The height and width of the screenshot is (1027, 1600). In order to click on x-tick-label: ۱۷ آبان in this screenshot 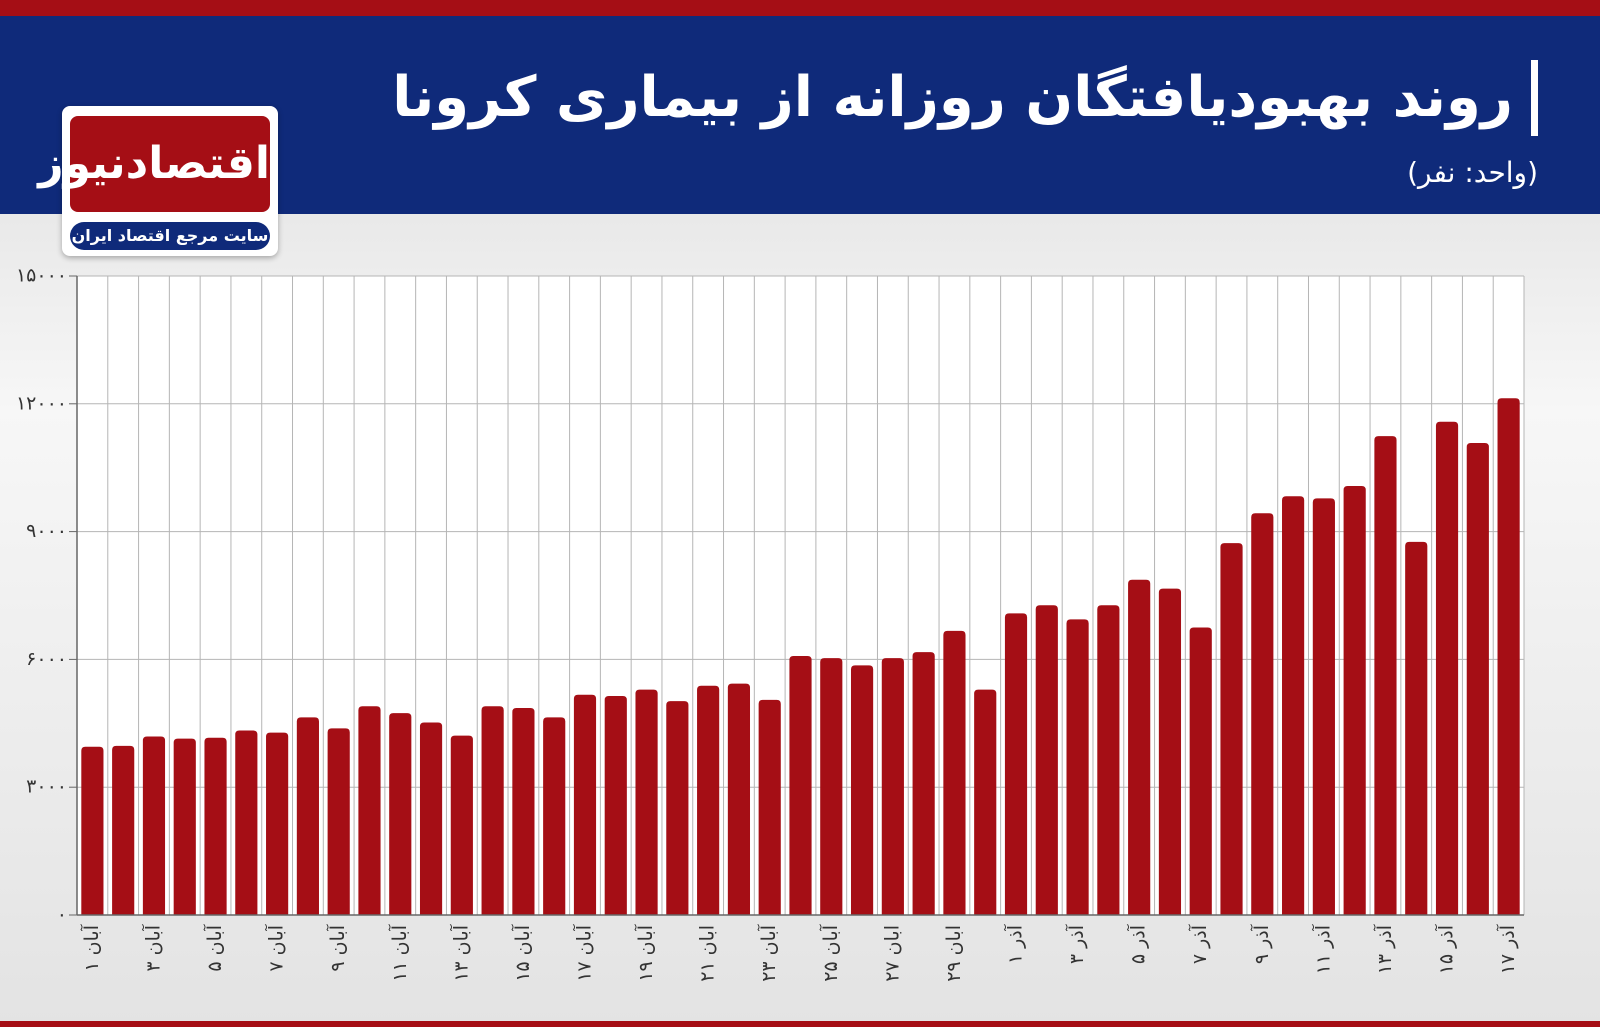, I will do `click(583, 952)`.